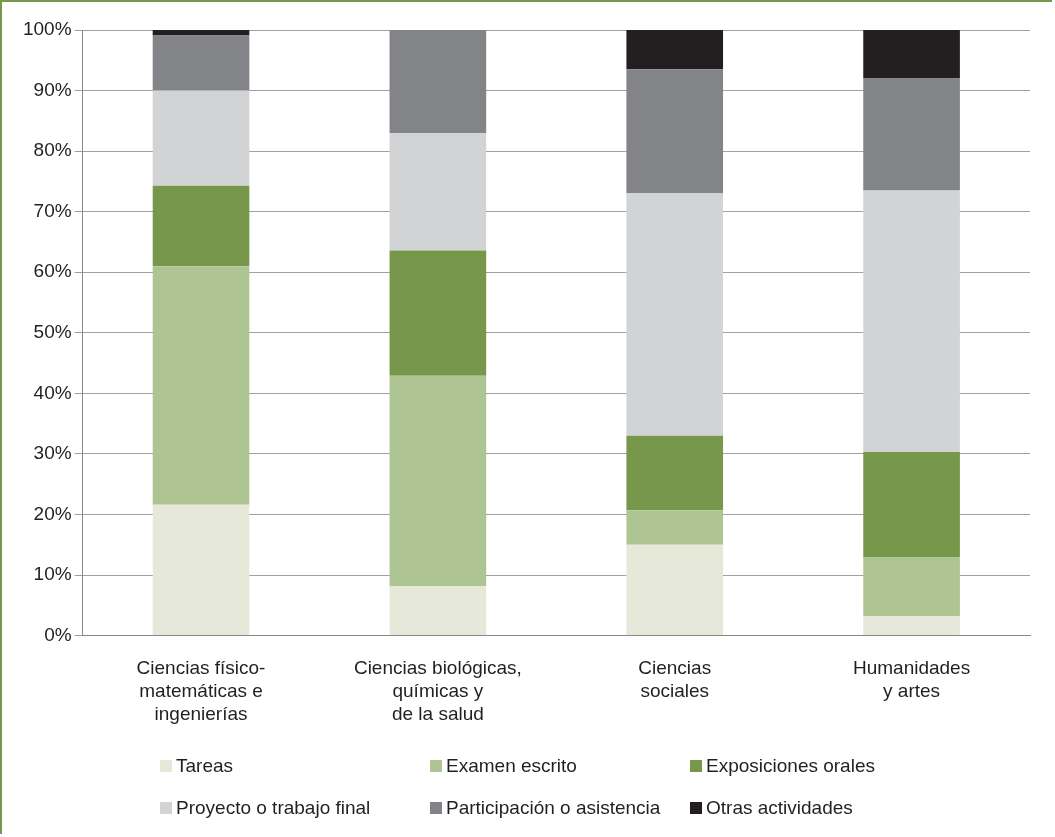 The height and width of the screenshot is (837, 1055). What do you see at coordinates (52, 332) in the screenshot?
I see `y-tick-label: 50%` at bounding box center [52, 332].